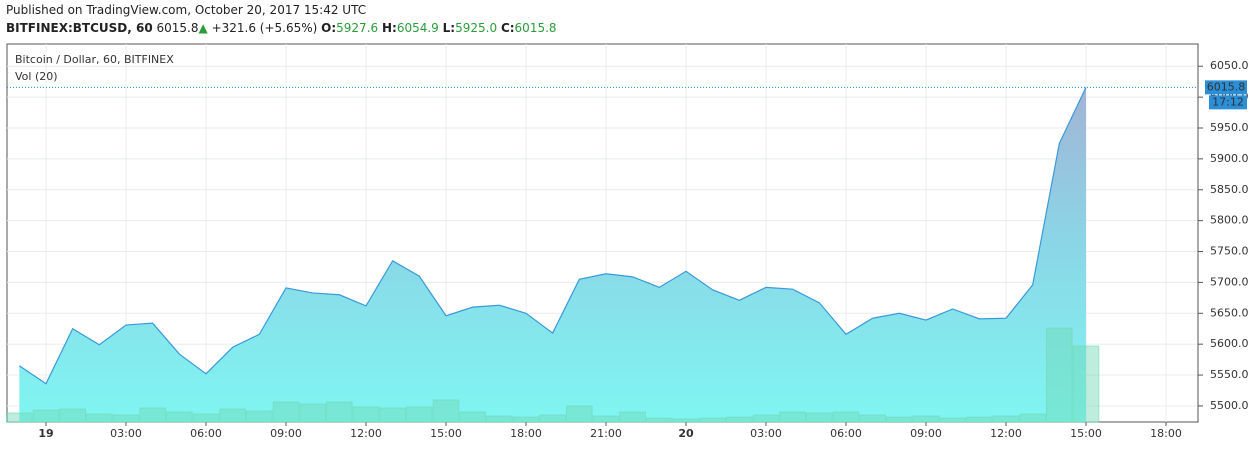 The width and height of the screenshot is (1255, 449). What do you see at coordinates (476, 28) in the screenshot?
I see `ohlc-value: 5925.0` at bounding box center [476, 28].